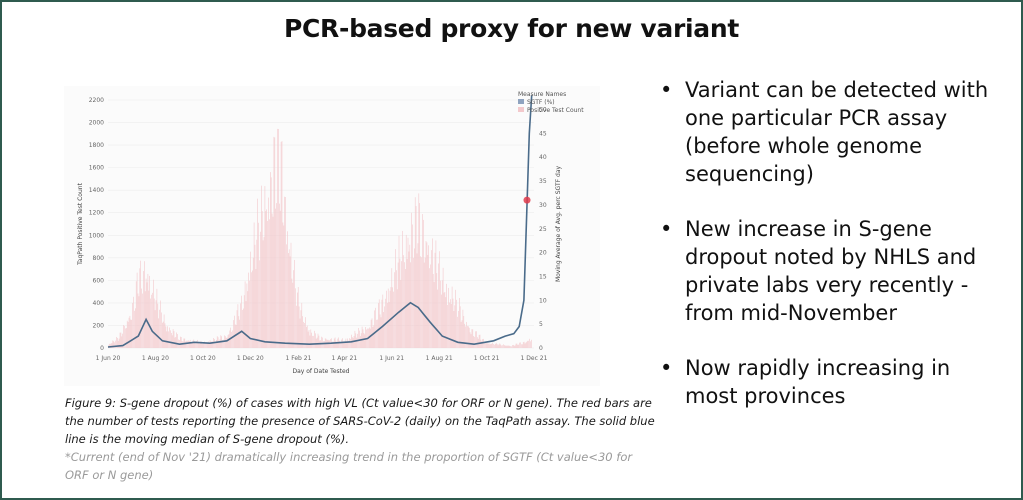 The image size is (1023, 500). I want to click on y-left-axis-title: TaqPath Positive Test Count, so click(80, 223).